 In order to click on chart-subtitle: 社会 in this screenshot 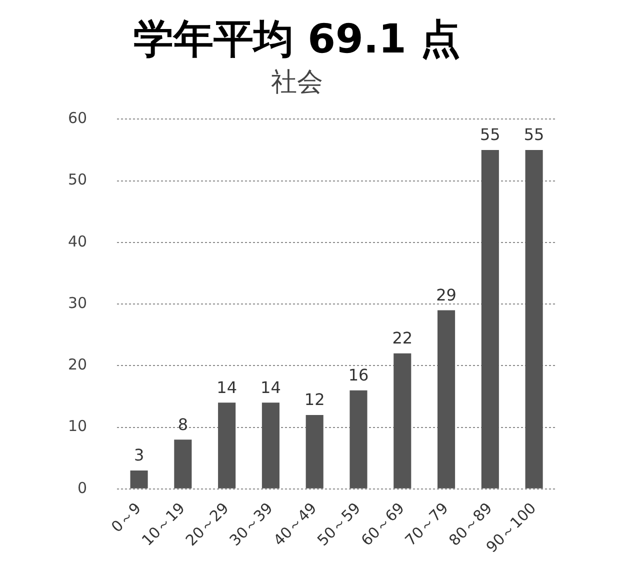, I will do `click(297, 82)`.